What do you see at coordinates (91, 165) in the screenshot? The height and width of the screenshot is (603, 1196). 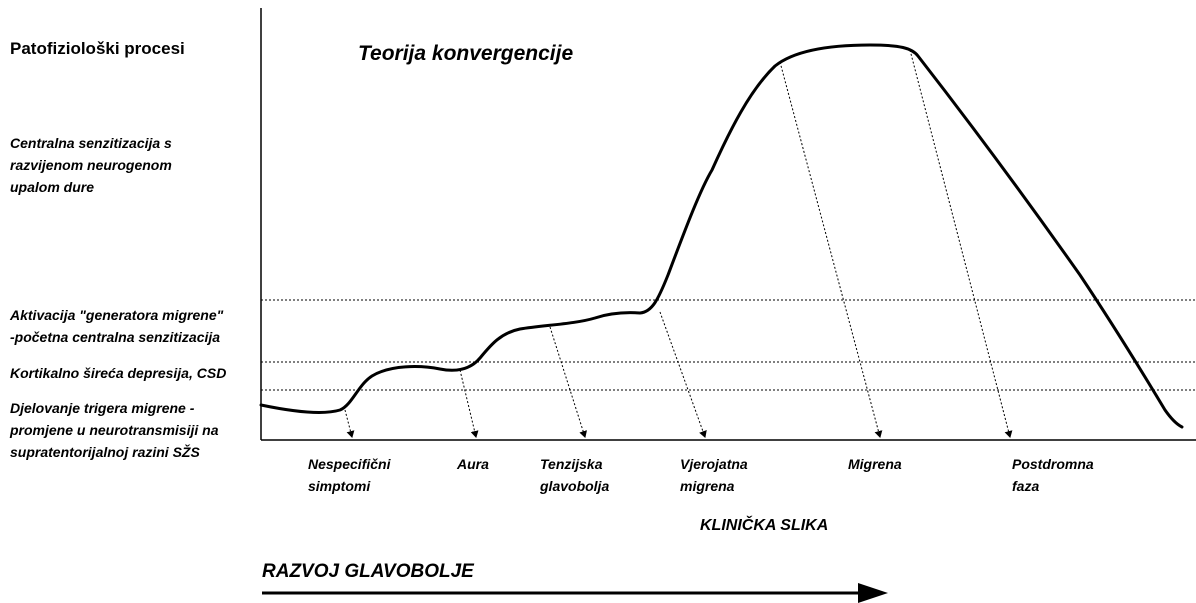 I see `process-label: razvijenom neurogenom` at bounding box center [91, 165].